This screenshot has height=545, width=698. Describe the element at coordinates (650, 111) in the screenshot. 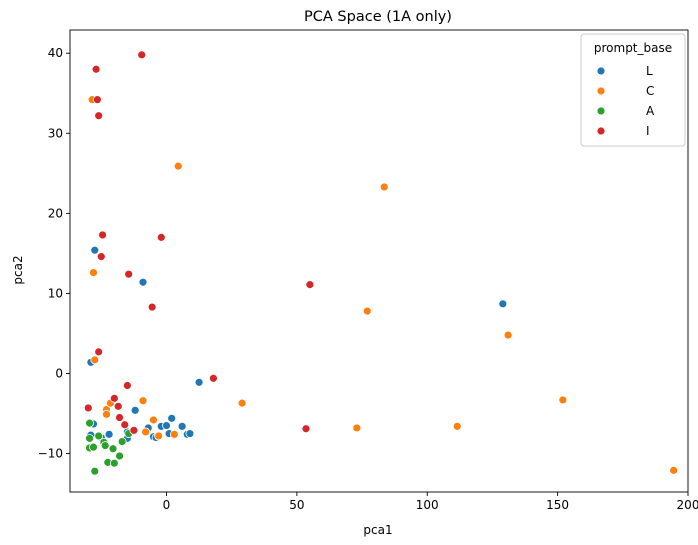

I see `legend-label: A` at that location.